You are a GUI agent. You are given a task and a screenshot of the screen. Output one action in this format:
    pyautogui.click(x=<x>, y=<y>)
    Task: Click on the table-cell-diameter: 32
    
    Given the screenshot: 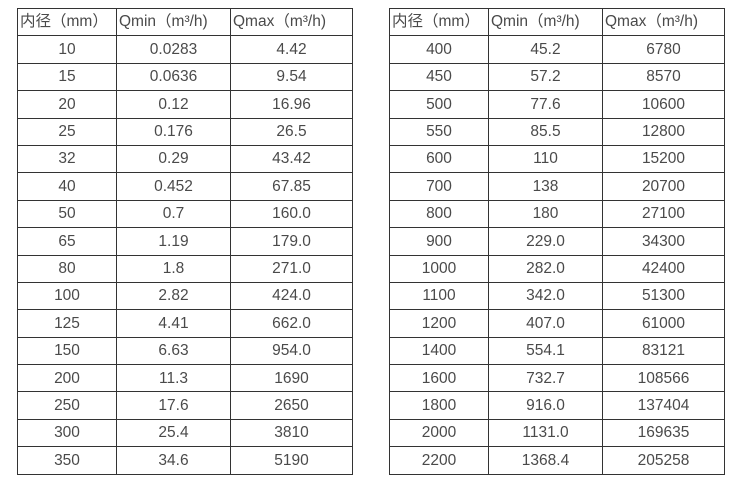 What is the action you would take?
    pyautogui.click(x=67, y=159)
    